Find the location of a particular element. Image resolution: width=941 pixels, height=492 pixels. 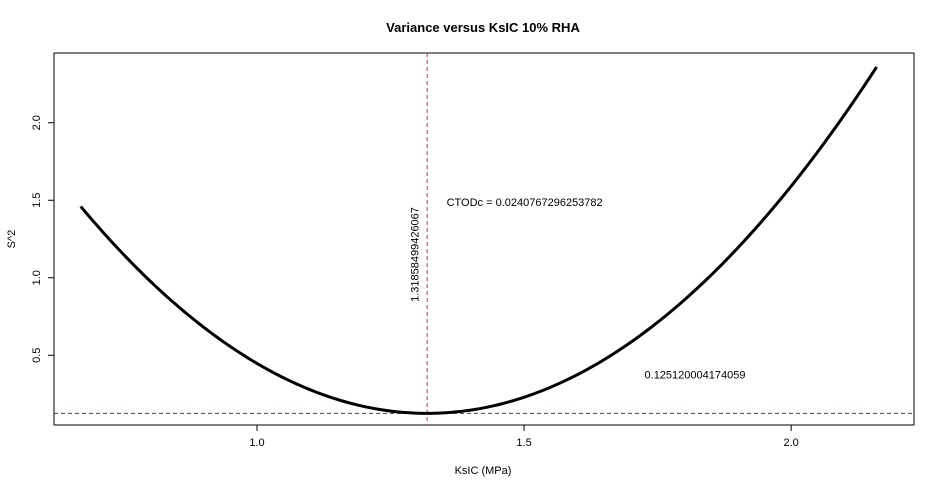

annotation-min-variance: 0.125120004174059 is located at coordinates (695, 376).